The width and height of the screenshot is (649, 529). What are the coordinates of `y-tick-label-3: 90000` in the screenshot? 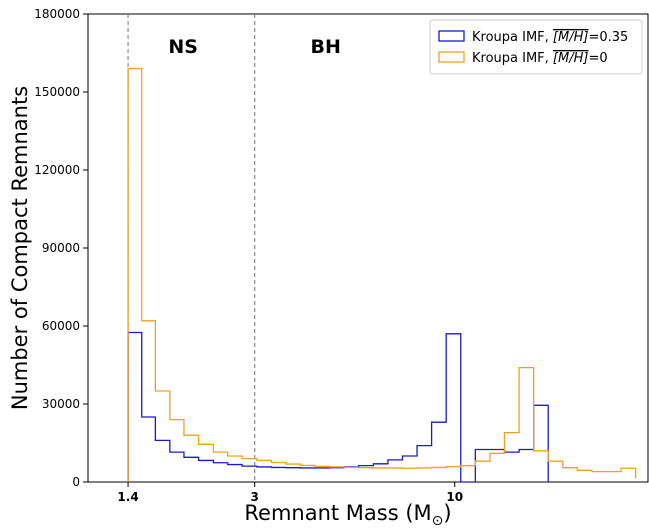 It's located at (61, 248).